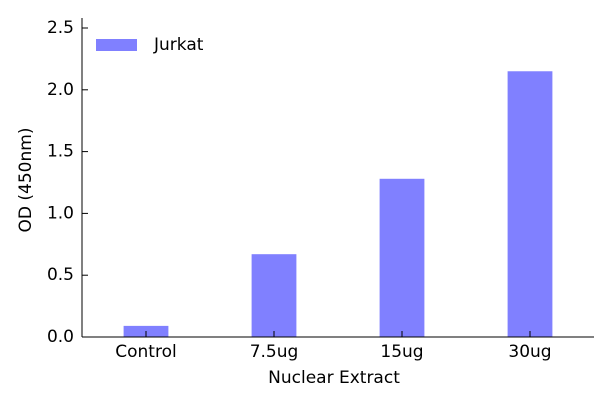 The height and width of the screenshot is (405, 608). I want to click on y-tick-label: 0.0, so click(60, 337).